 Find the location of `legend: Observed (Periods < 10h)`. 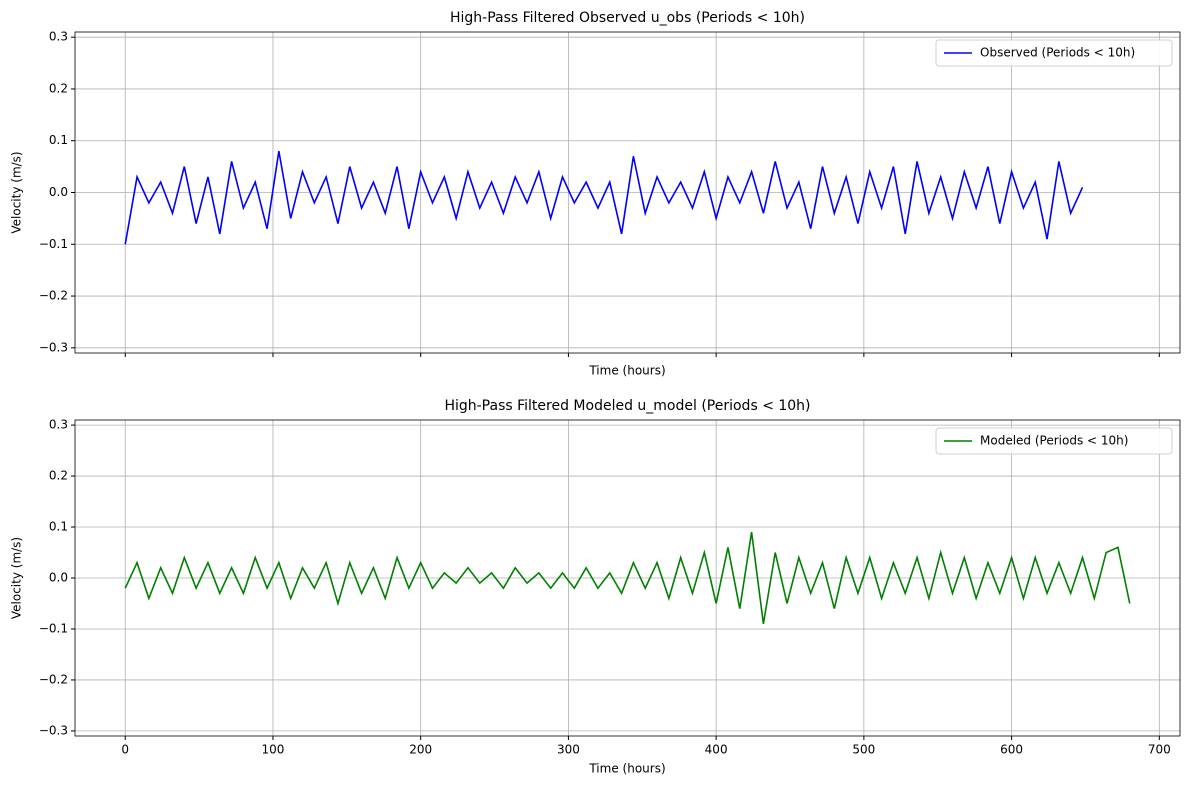

legend: Observed (Periods < 10h) is located at coordinates (1054, 53).